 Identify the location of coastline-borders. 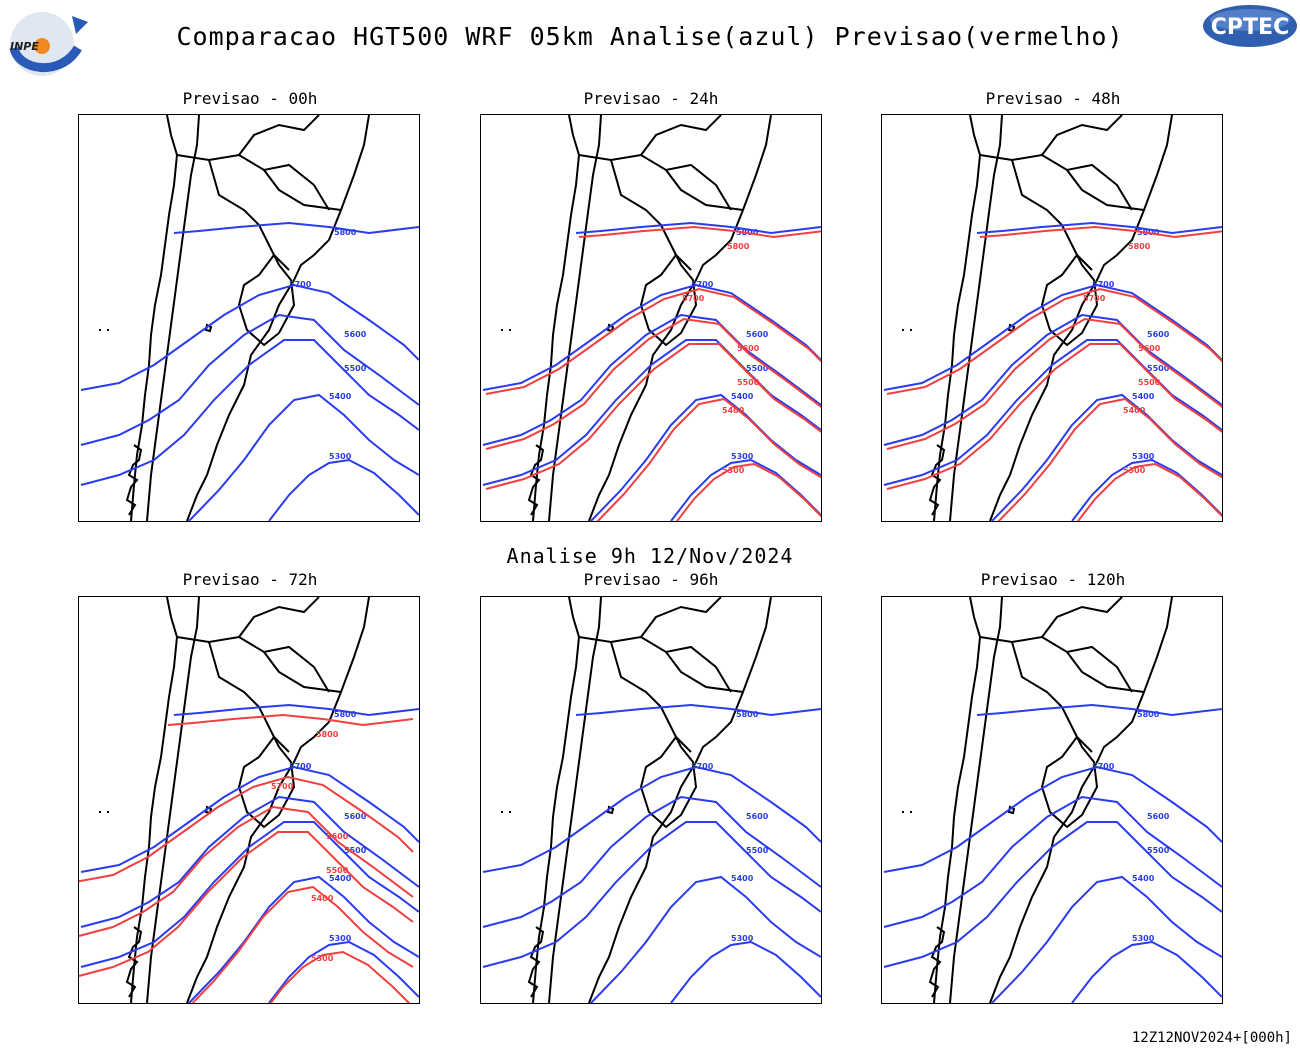
(636, 800).